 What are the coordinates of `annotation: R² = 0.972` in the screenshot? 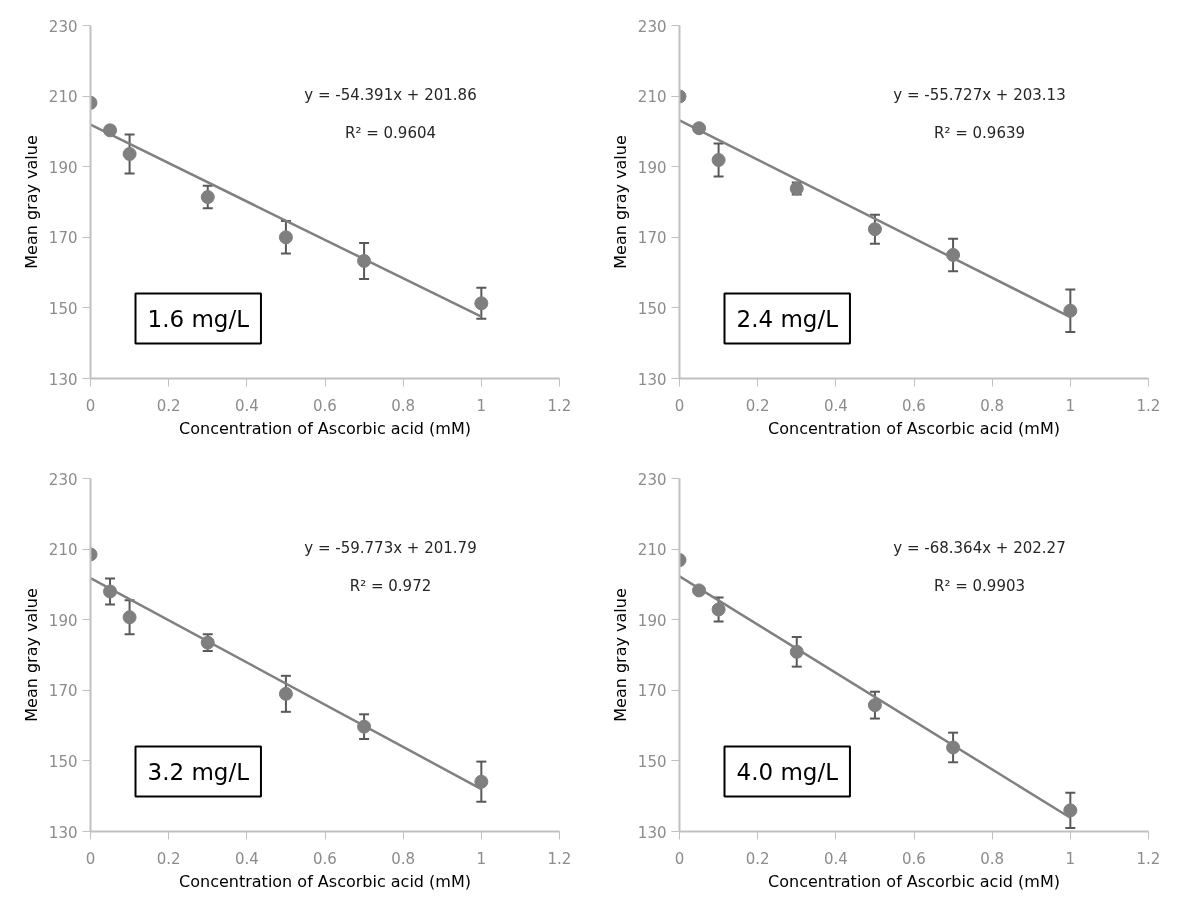 It's located at (390, 585).